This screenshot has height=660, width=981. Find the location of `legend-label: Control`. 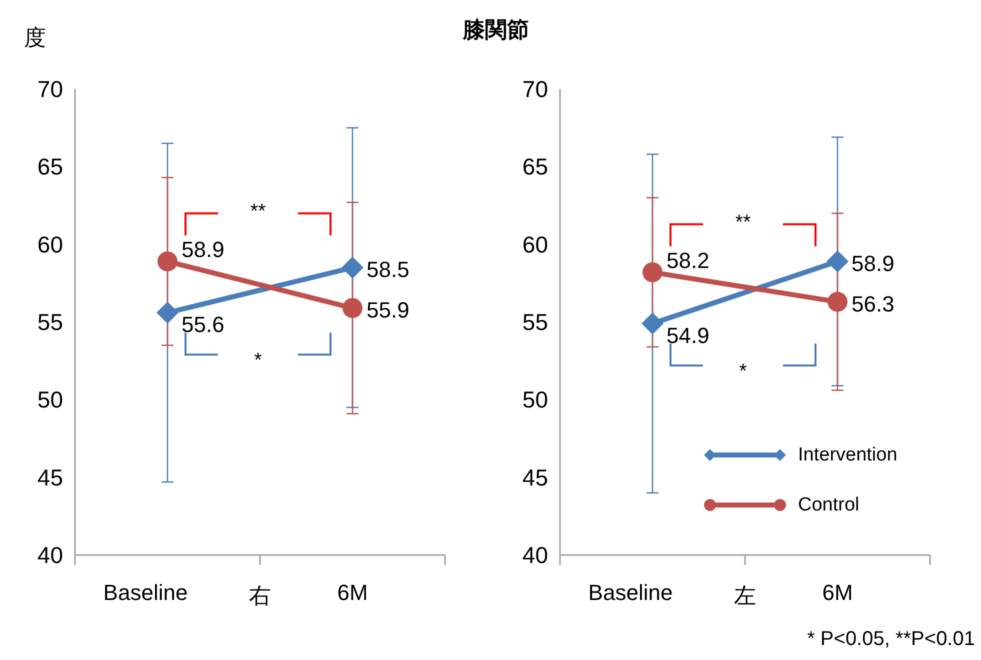

legend-label: Control is located at coordinates (829, 505).